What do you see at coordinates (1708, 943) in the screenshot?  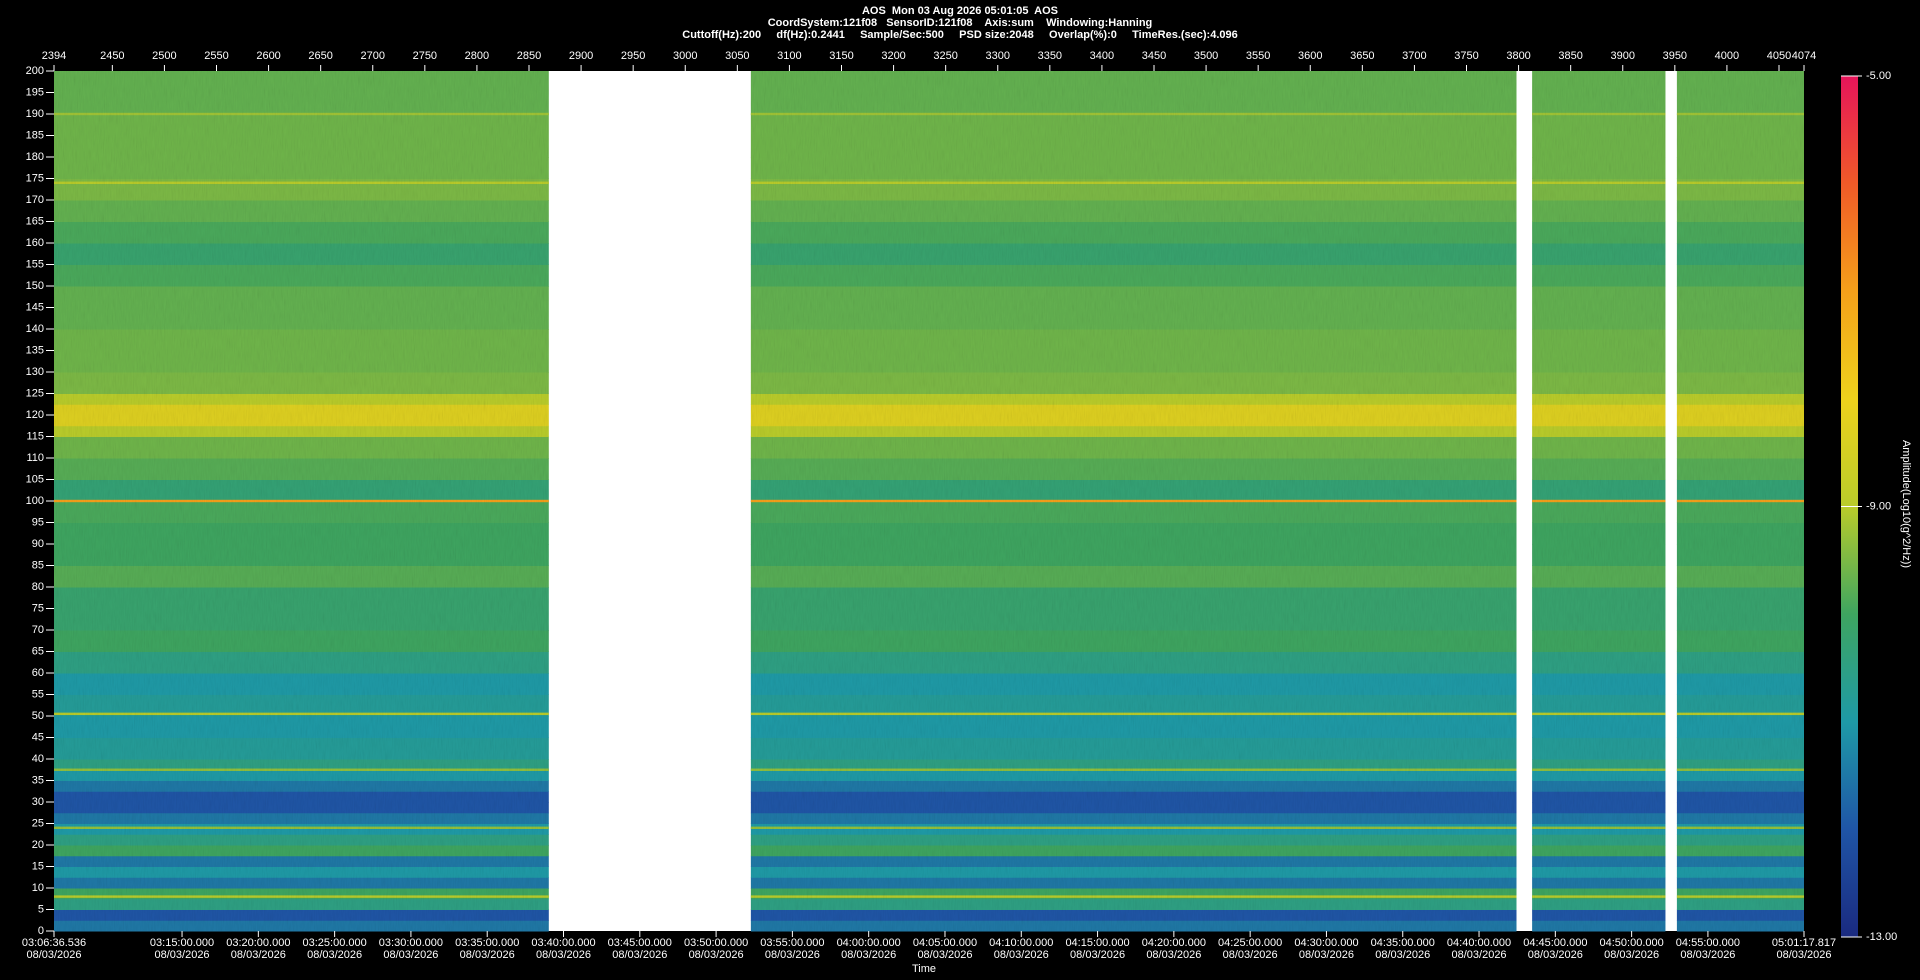 I see `x2-tick-label: 04:55:00.000` at bounding box center [1708, 943].